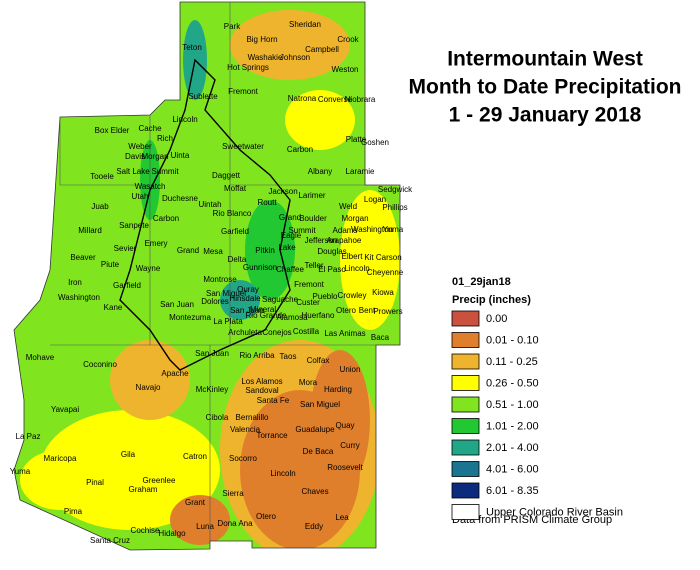 This screenshot has height=570, width=700. I want to click on county-label: Dolores, so click(215, 301).